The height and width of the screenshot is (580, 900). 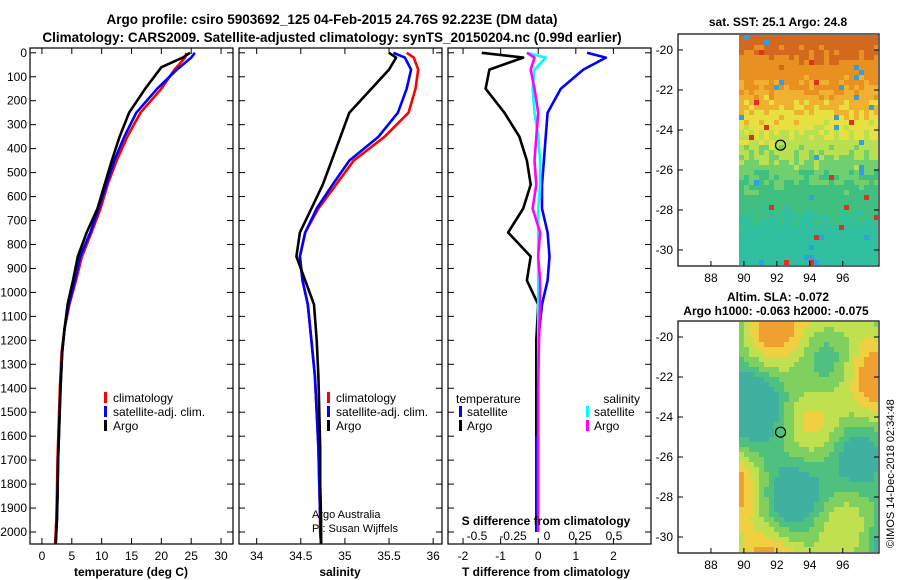 I want to click on difference-xlabel: T difference from climatology, so click(x=546, y=572).